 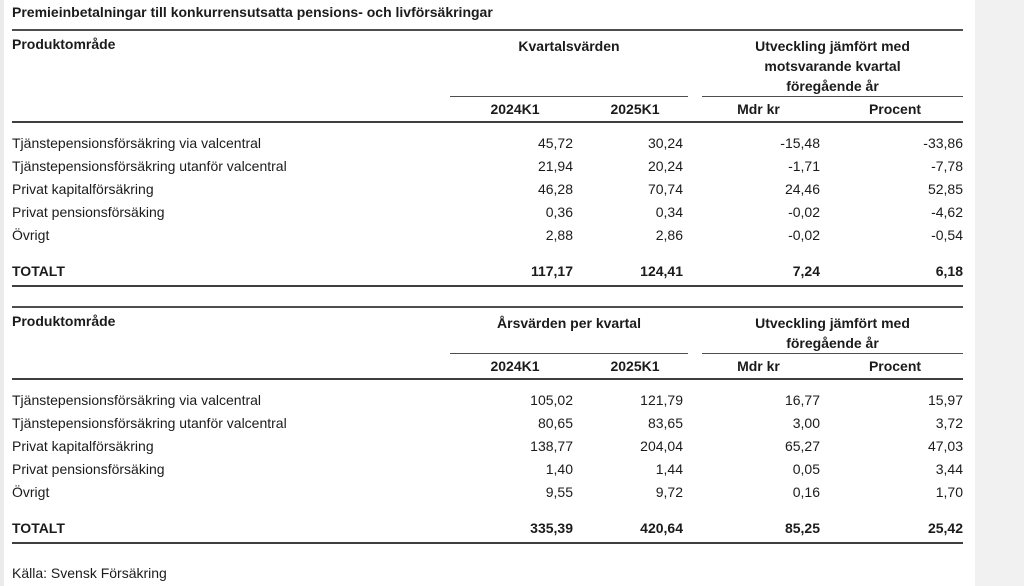 What do you see at coordinates (665, 423) in the screenshot?
I see `row-value-2025k1: 83,65` at bounding box center [665, 423].